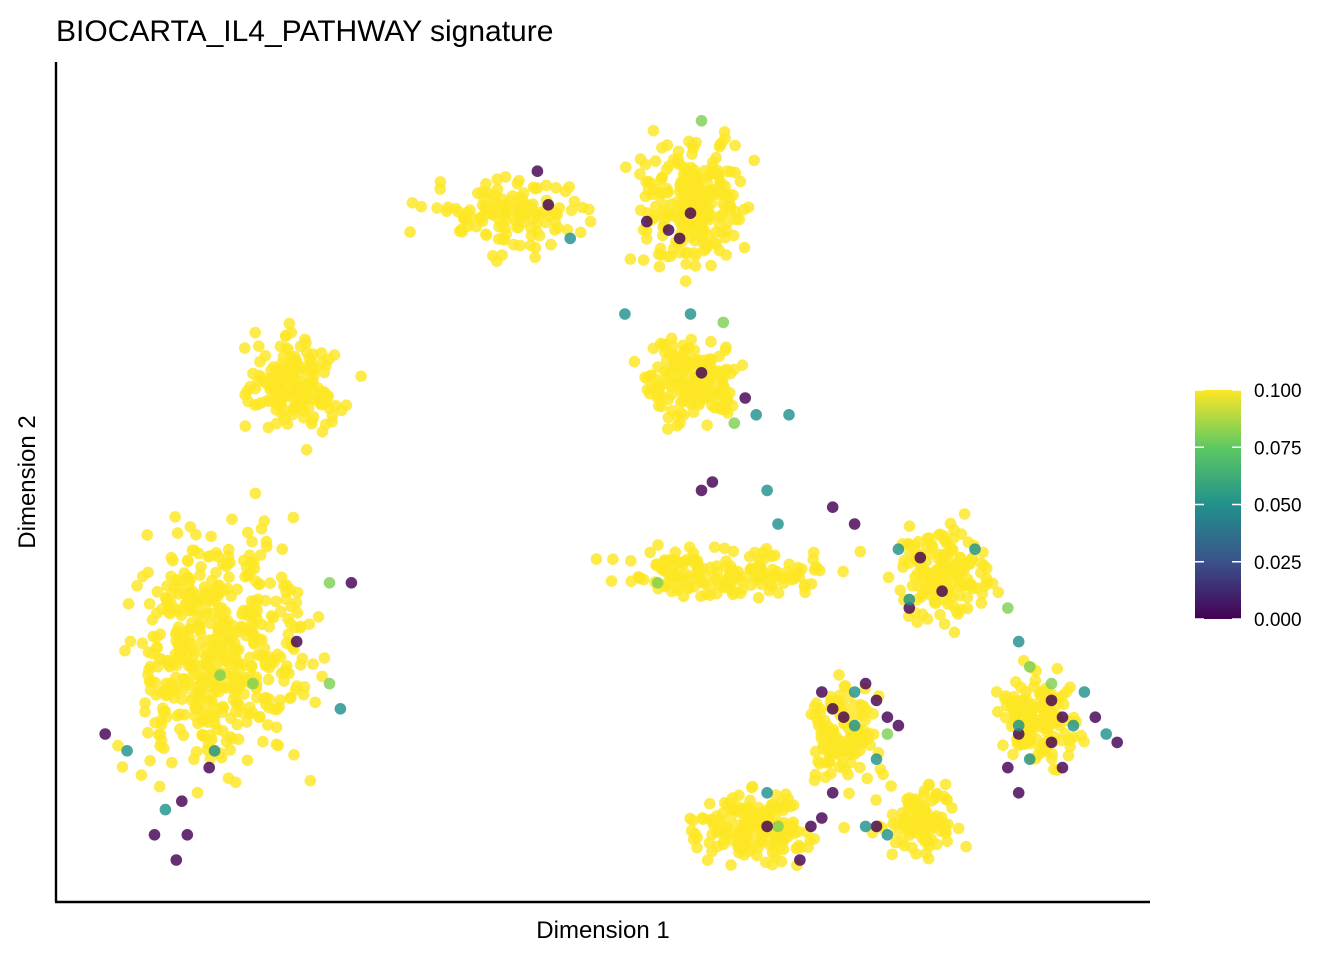 The image size is (1344, 960). What do you see at coordinates (1278, 506) in the screenshot?
I see `colorbar-tick-label: 0.050` at bounding box center [1278, 506].